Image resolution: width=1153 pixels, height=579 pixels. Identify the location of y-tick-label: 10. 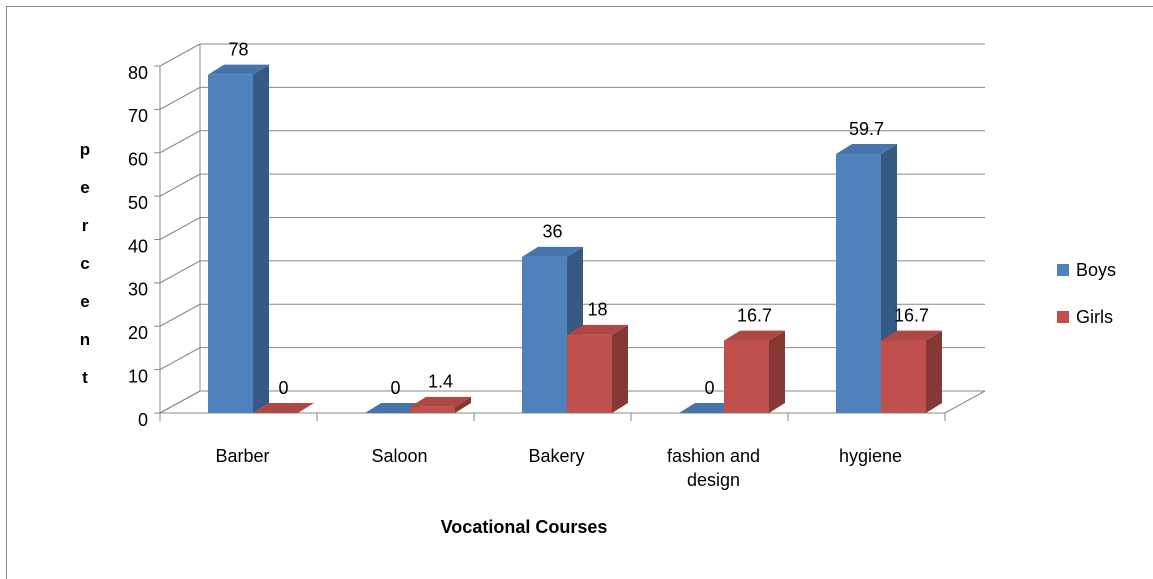
(138, 376).